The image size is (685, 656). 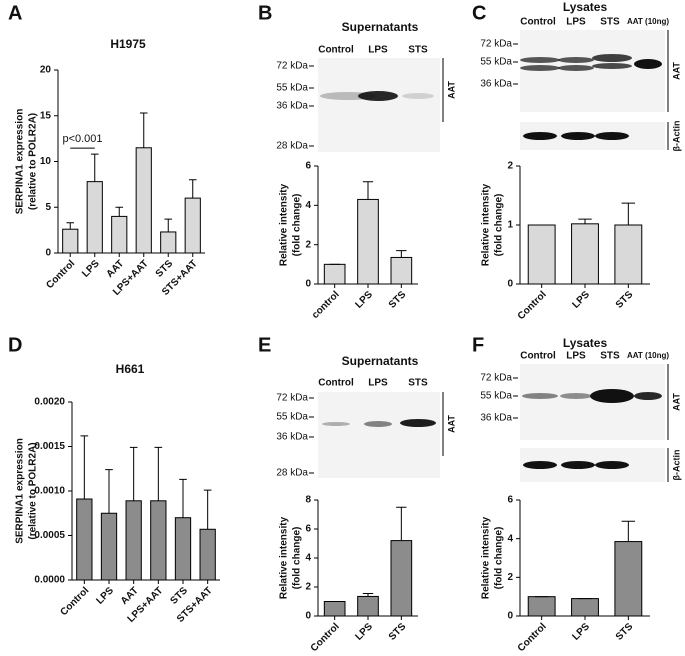 I want to click on lane-label: Control, so click(x=538, y=22).